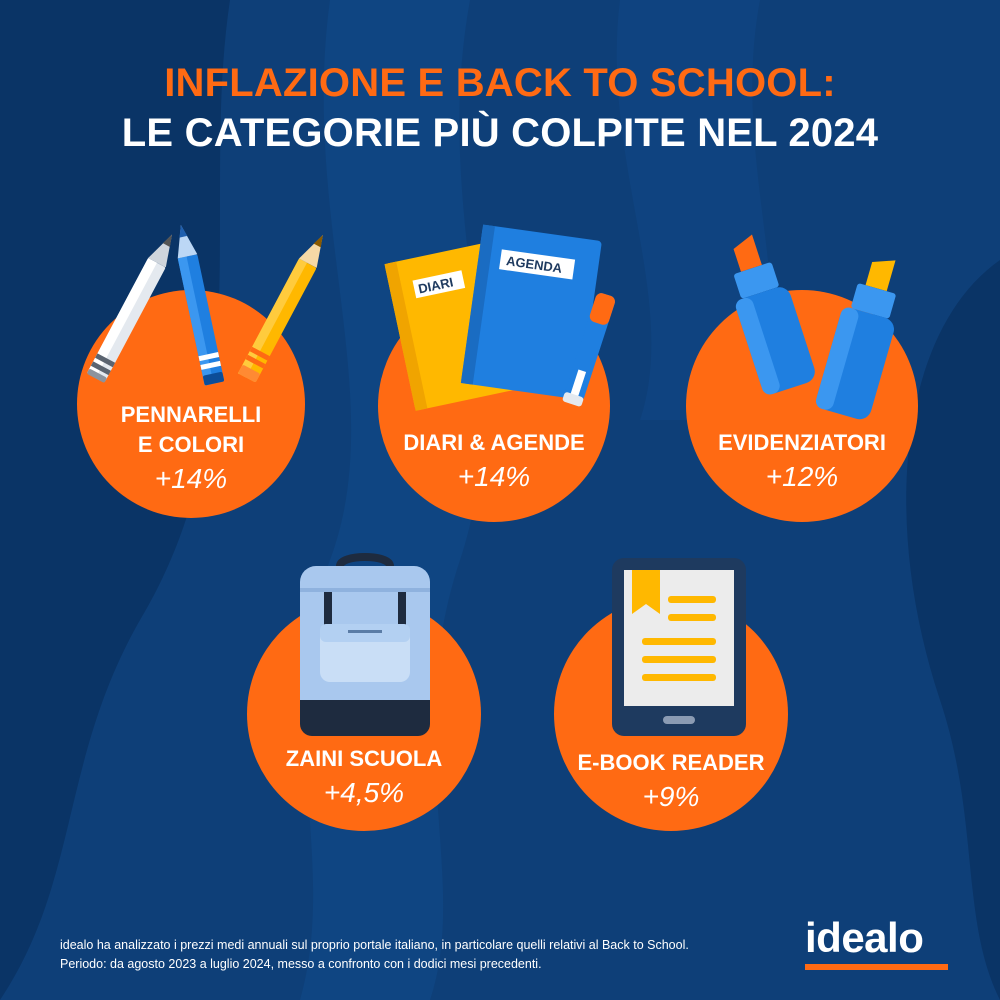  Describe the element at coordinates (802, 442) in the screenshot. I see `category-name: EVIDENZIATORI` at that location.